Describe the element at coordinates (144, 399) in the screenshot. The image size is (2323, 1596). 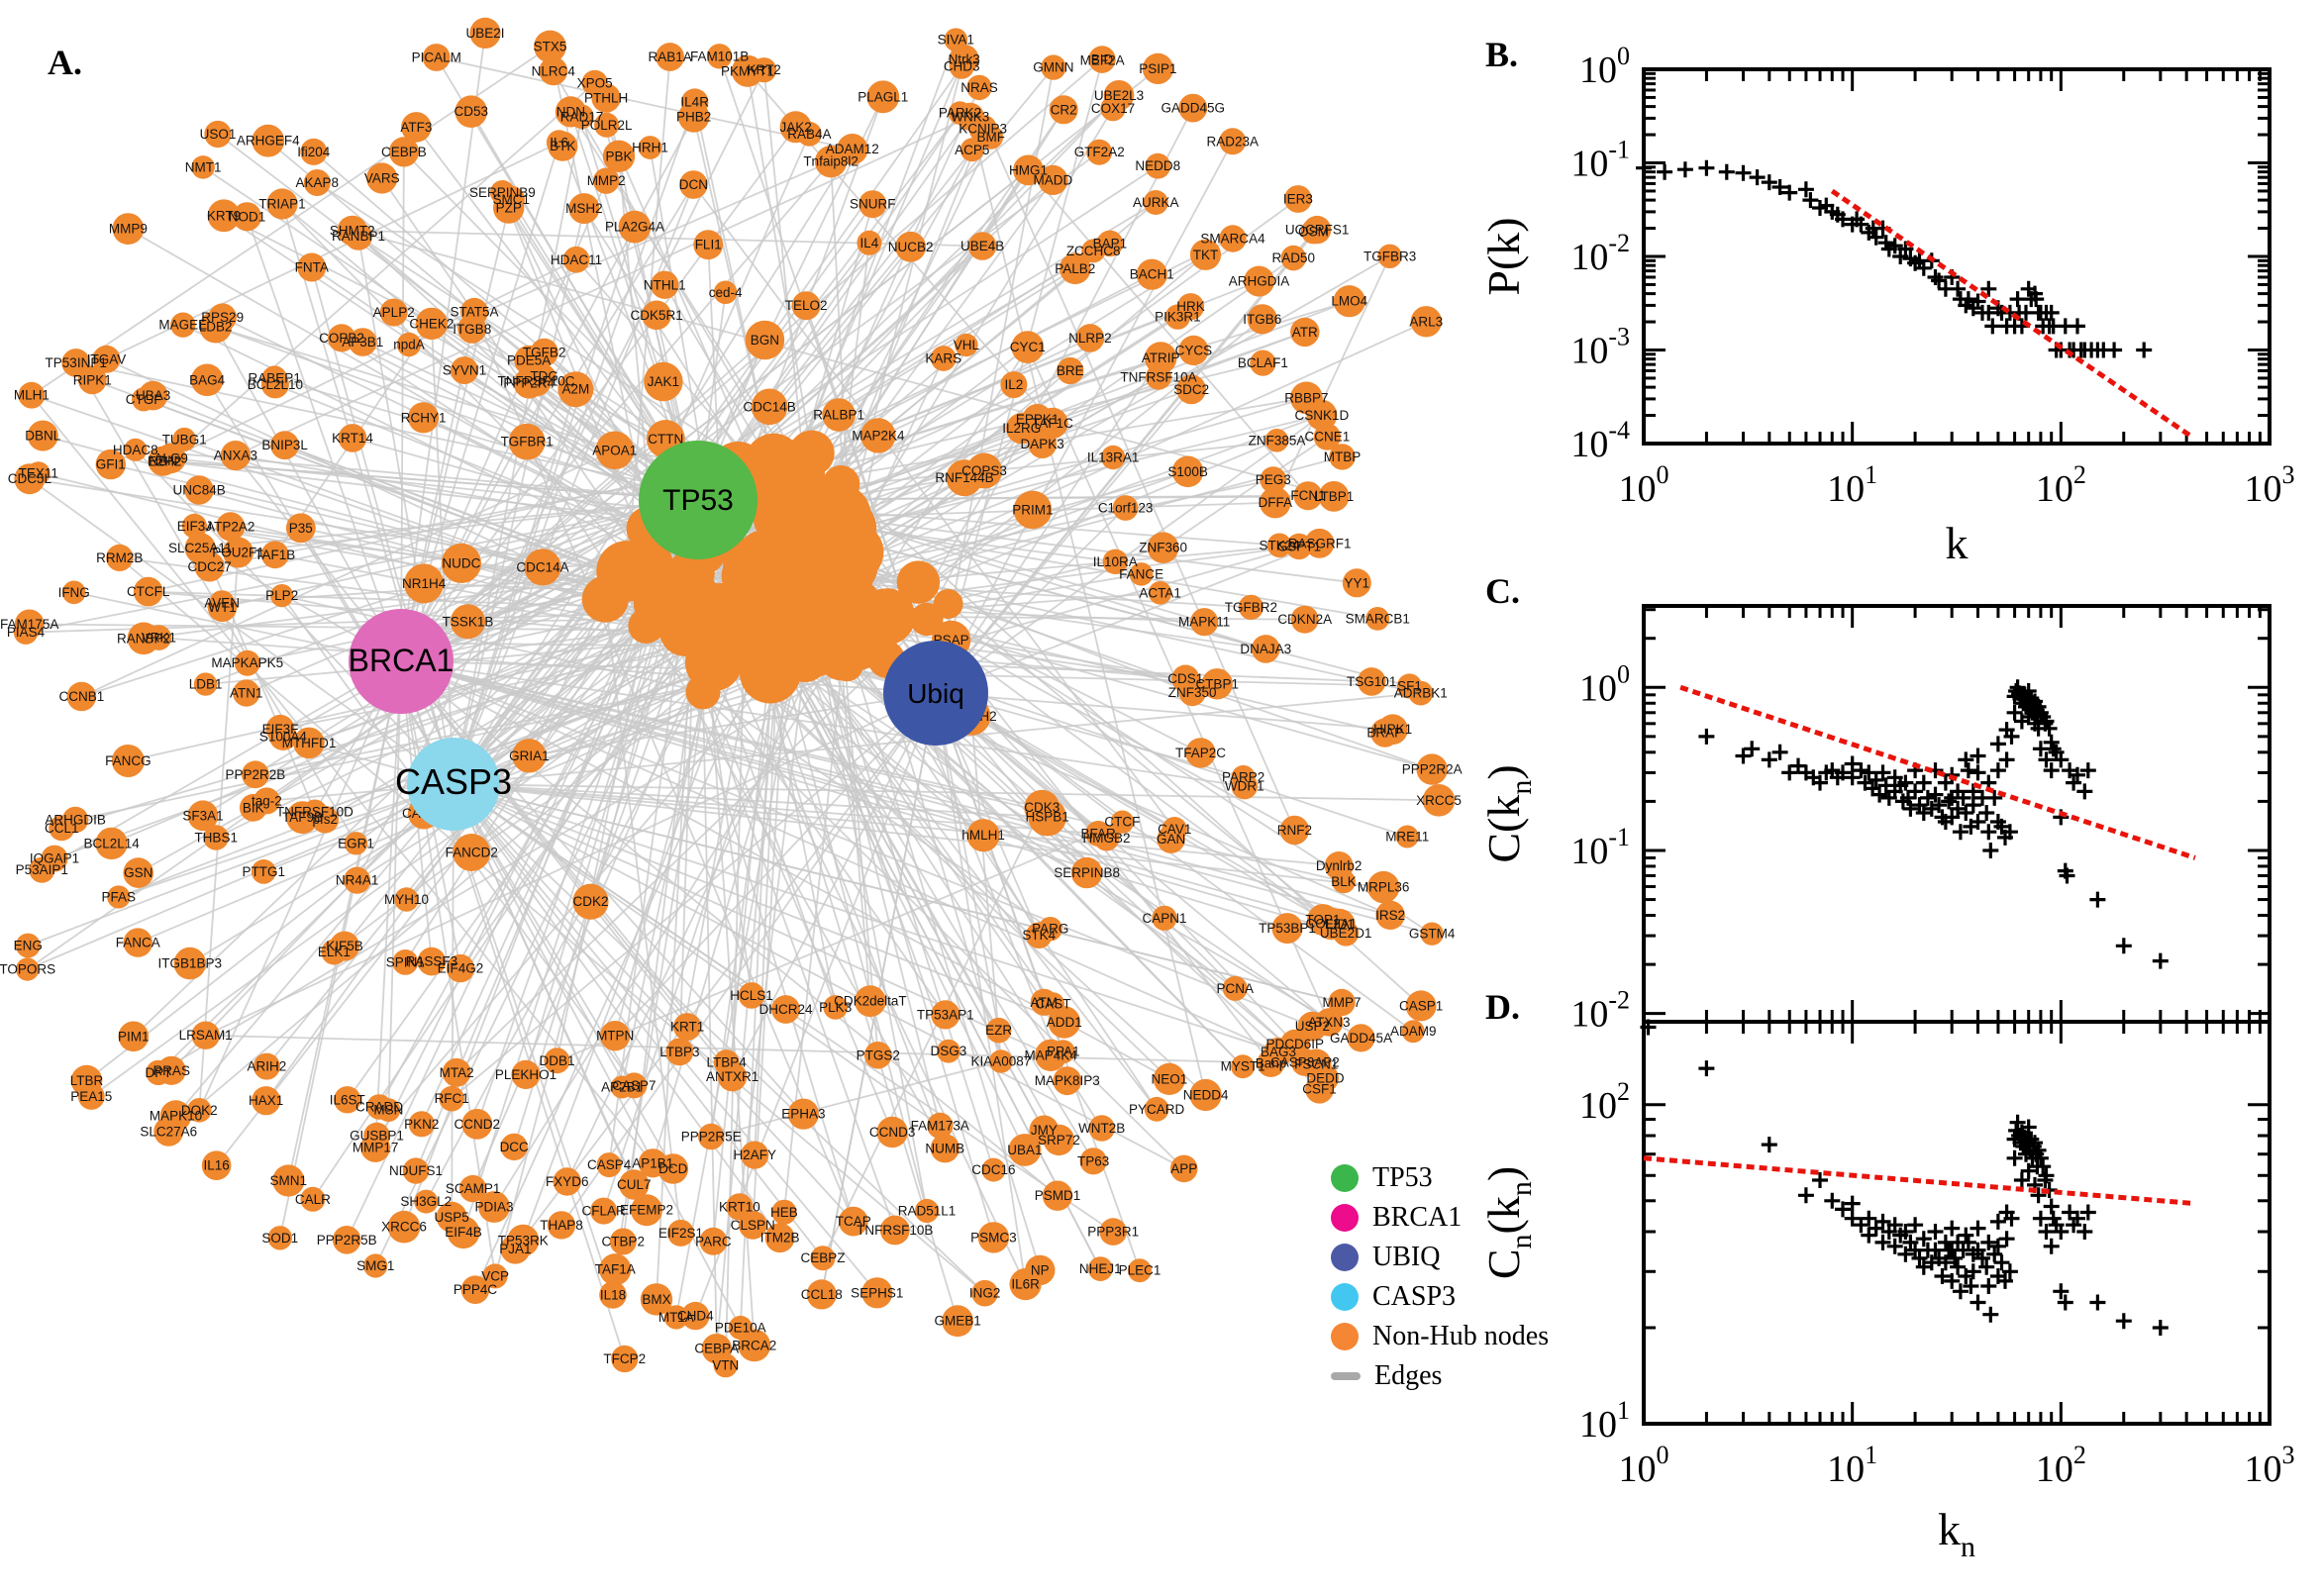
I see `node-label: CTGF` at that location.